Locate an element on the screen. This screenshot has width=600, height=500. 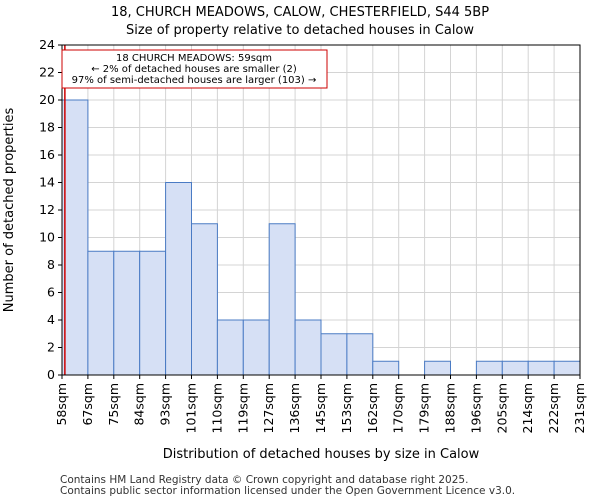
x-tick-label: 67sqm is located at coordinates (87, 404).